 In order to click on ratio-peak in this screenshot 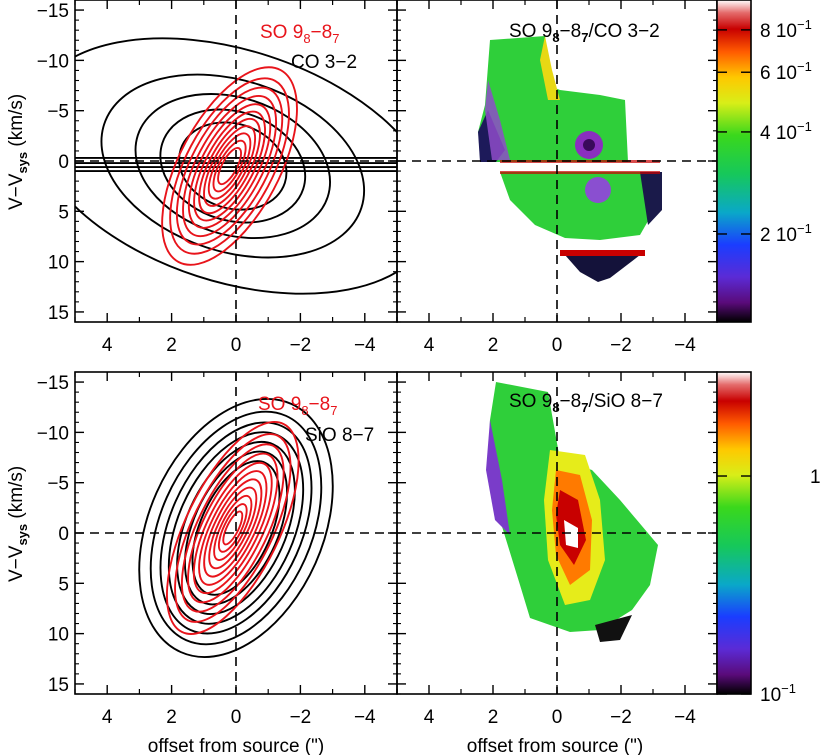, I will do `click(571, 534)`.